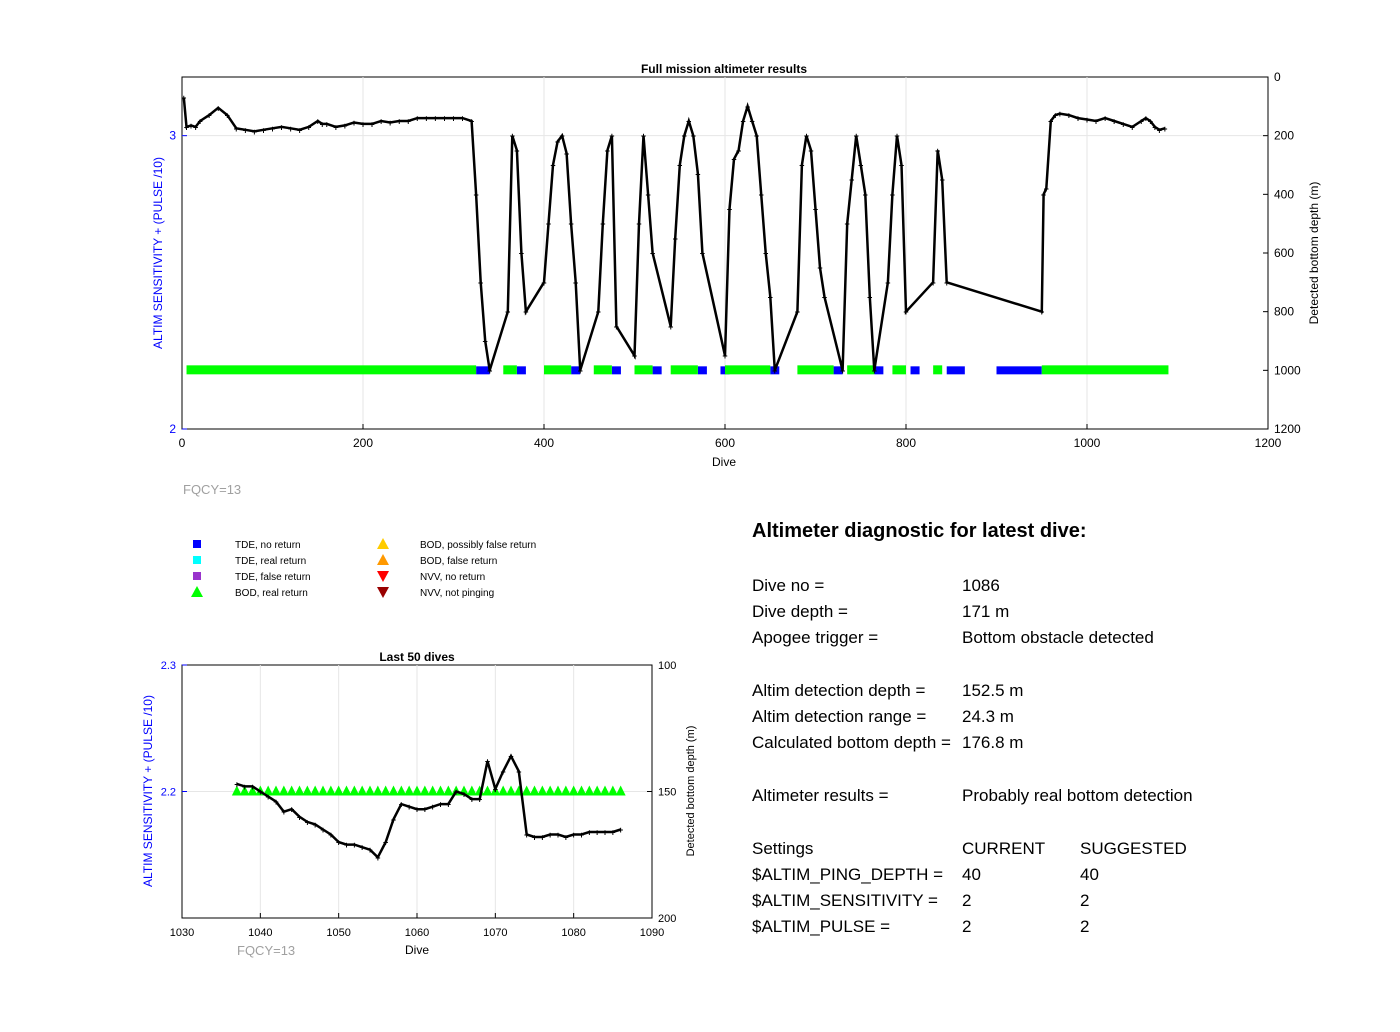  What do you see at coordinates (1284, 312) in the screenshot?
I see `y2-tick-label: 800` at bounding box center [1284, 312].